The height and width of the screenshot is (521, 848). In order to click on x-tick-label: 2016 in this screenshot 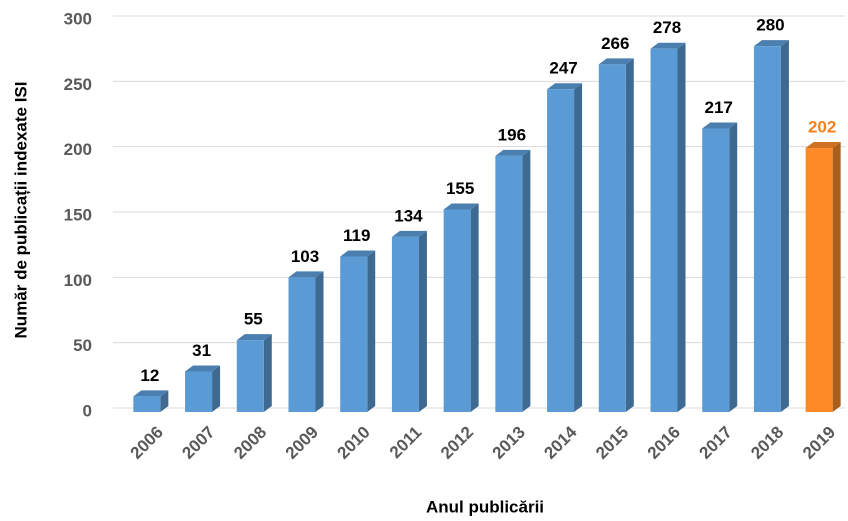, I will do `click(664, 443)`.